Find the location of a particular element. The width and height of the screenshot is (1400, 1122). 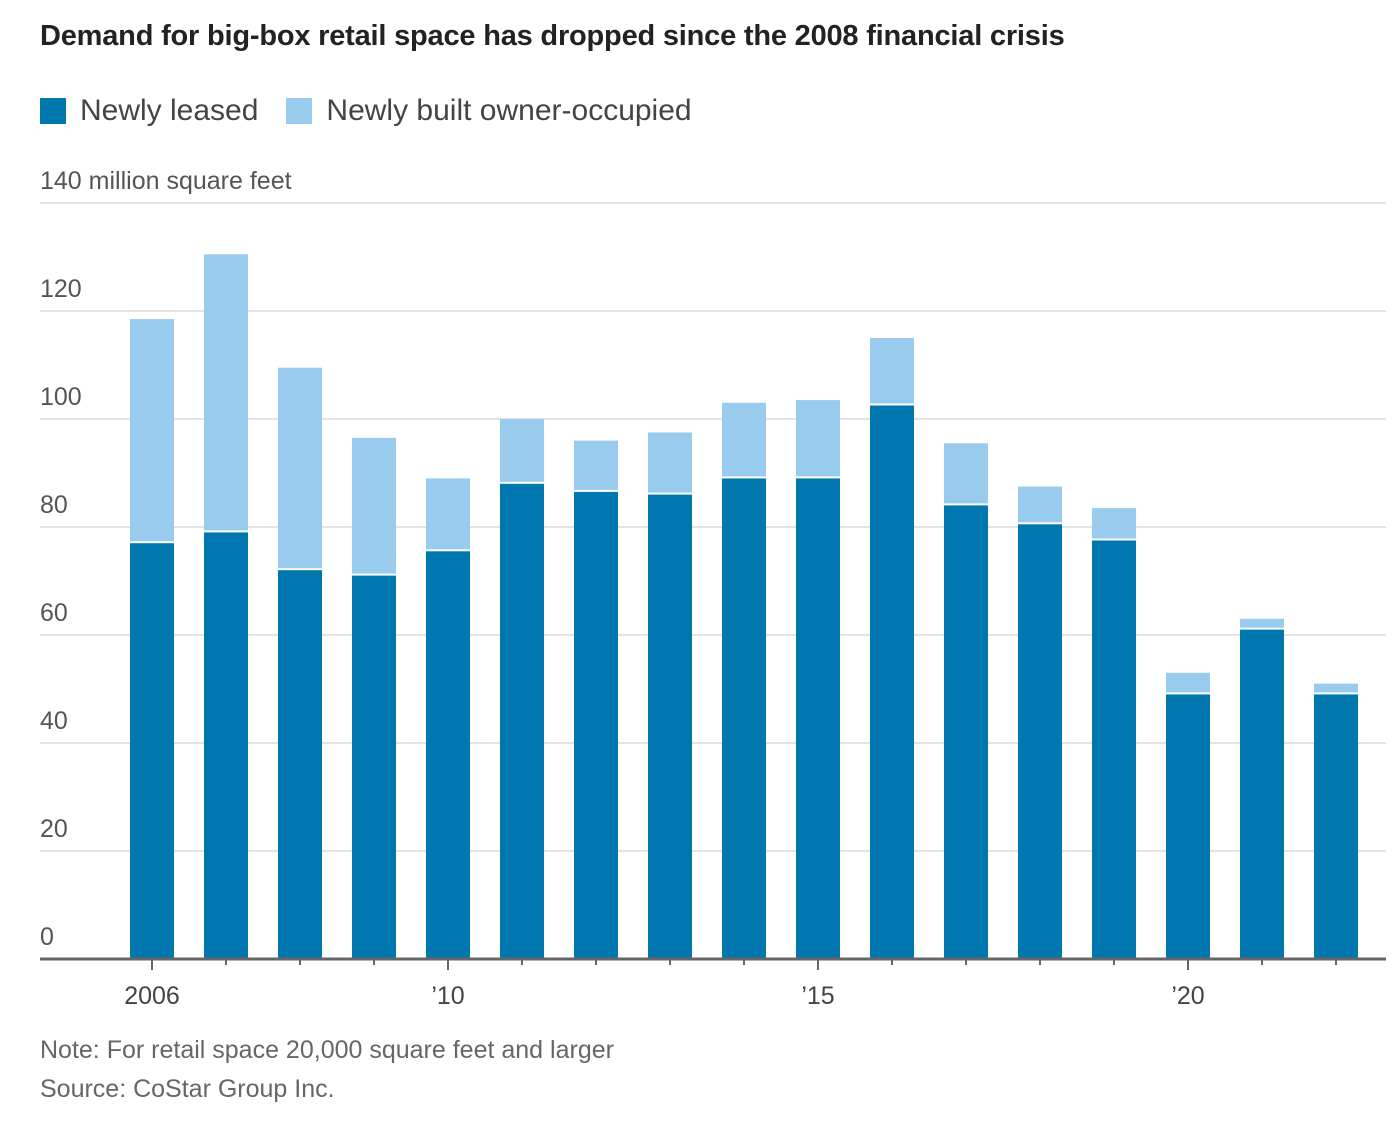

bar-owner-occupied-2016 is located at coordinates (892, 371).